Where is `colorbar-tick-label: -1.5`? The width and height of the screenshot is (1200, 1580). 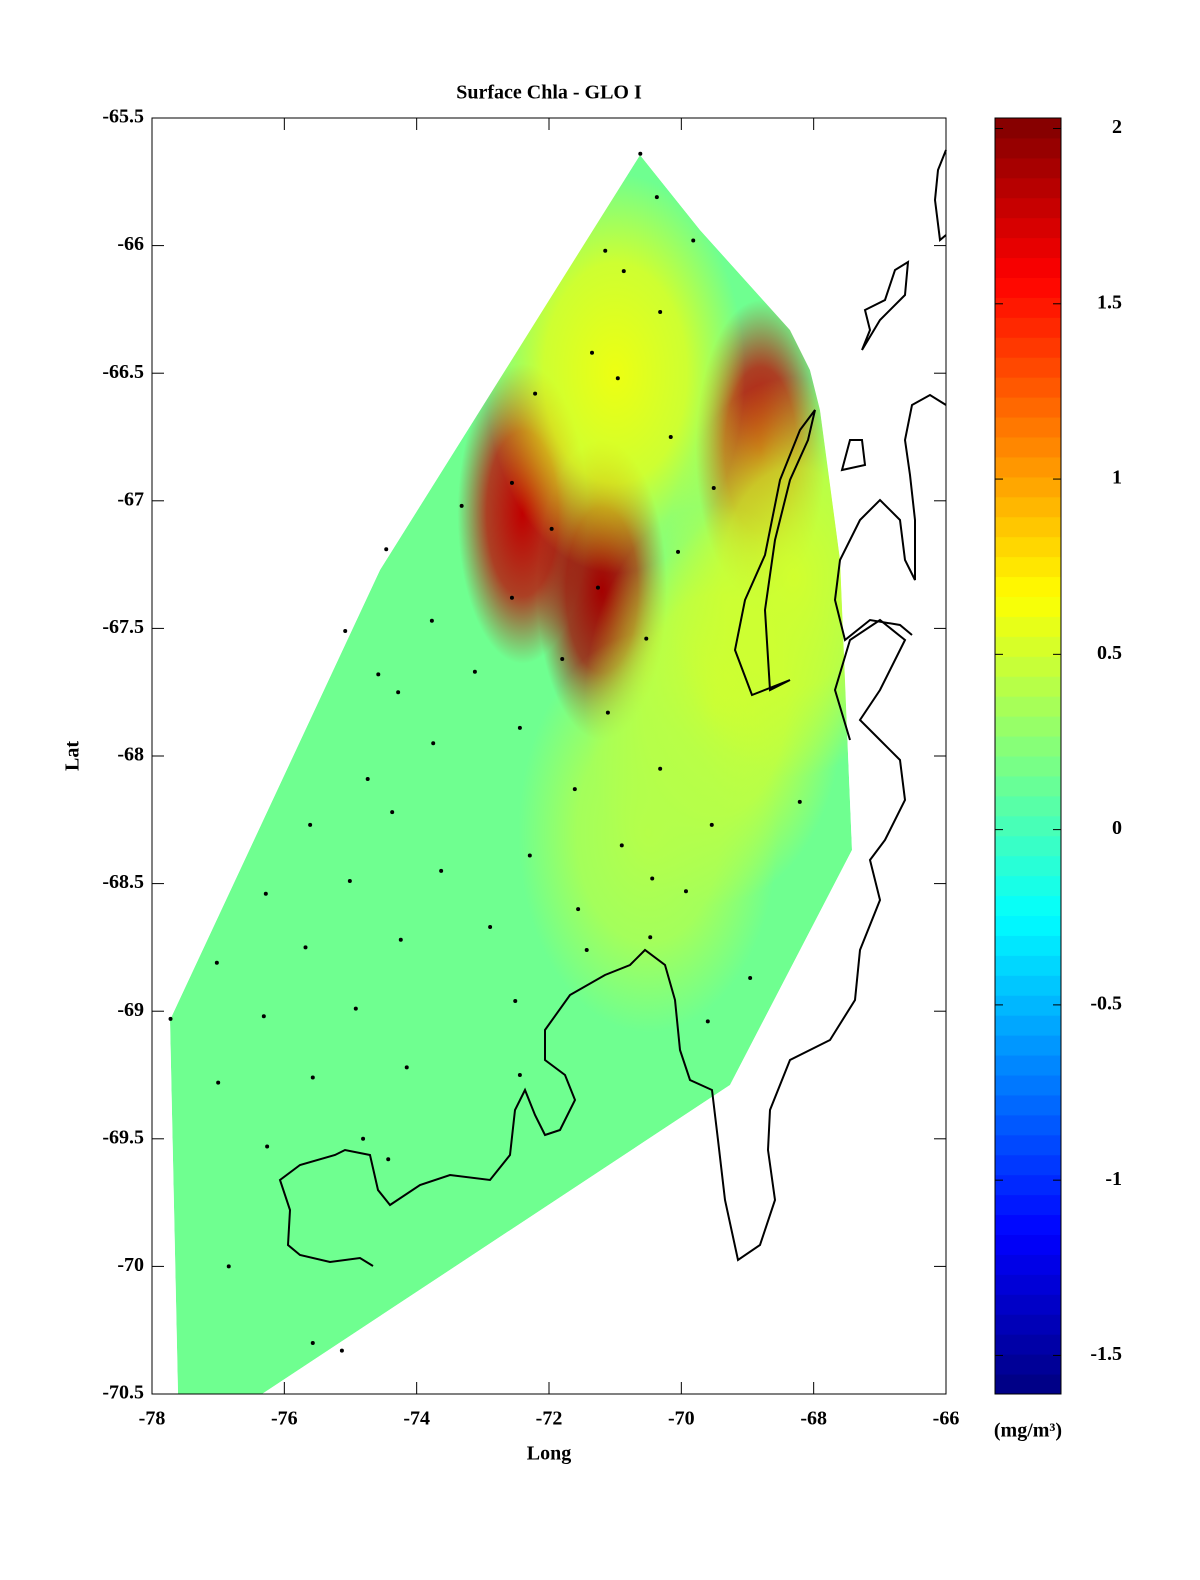 colorbar-tick-label: -1.5 is located at coordinates (1106, 1354).